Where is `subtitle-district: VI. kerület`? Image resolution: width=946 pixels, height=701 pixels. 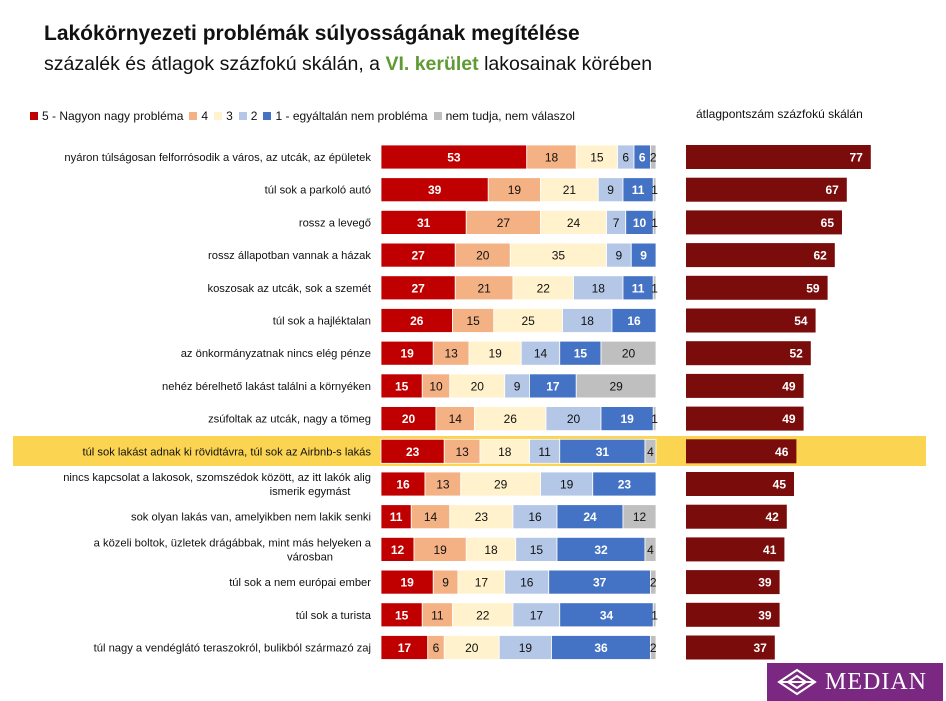
subtitle-district: VI. kerület is located at coordinates (432, 64).